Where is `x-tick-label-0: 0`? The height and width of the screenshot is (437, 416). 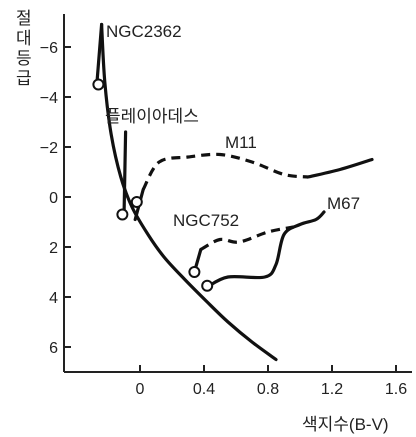 x-tick-label-0: 0 is located at coordinates (140, 389).